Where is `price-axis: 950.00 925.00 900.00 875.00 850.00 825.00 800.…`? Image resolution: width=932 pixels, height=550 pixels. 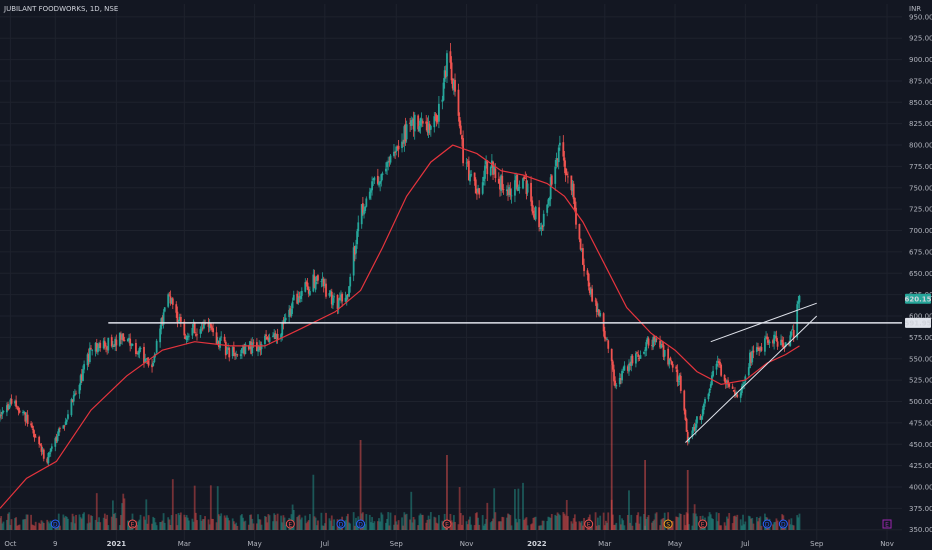
price-axis: 950.00 925.00 900.00 875.00 850.00 825.00 800.… is located at coordinates (920, 273).